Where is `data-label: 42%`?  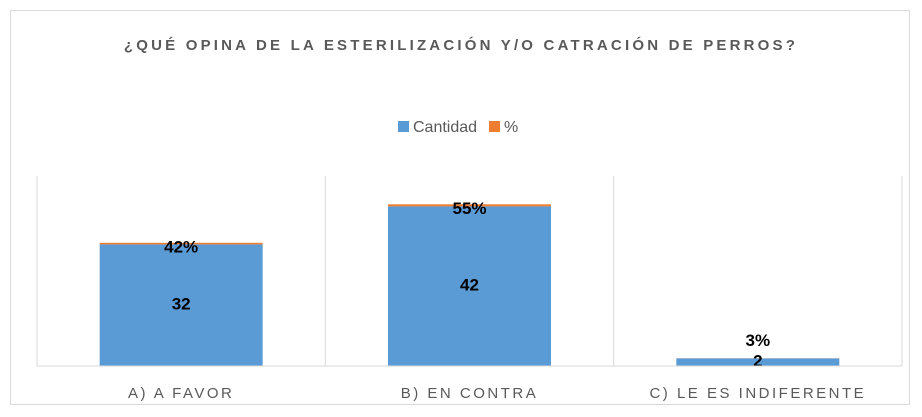
data-label: 42% is located at coordinates (181, 246).